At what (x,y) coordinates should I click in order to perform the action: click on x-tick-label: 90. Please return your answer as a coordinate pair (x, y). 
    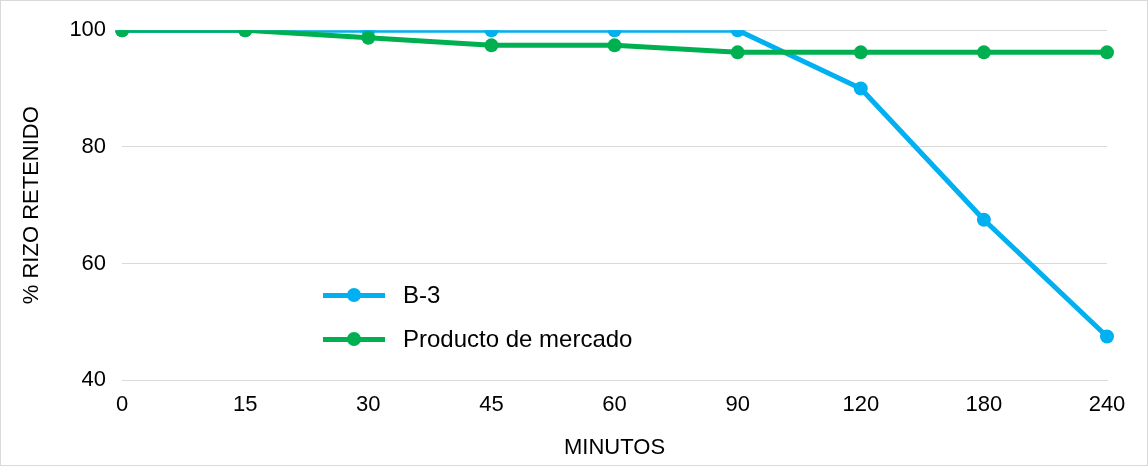
    Looking at the image, I should click on (737, 404).